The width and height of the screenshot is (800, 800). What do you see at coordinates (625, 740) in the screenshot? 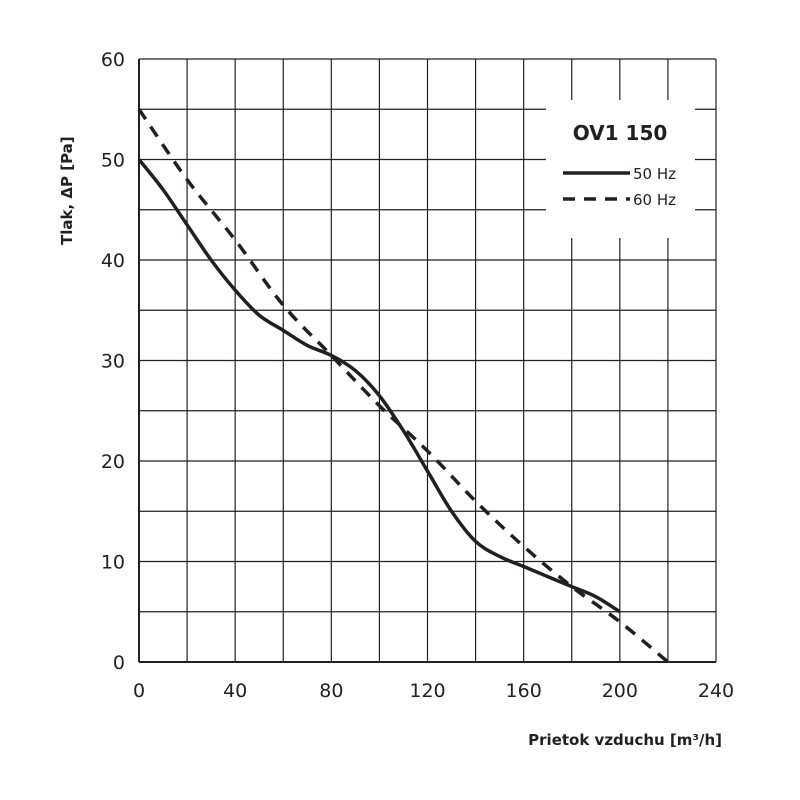
I see `x-axis-label: Prietok vzduchu [m³/h]` at bounding box center [625, 740].